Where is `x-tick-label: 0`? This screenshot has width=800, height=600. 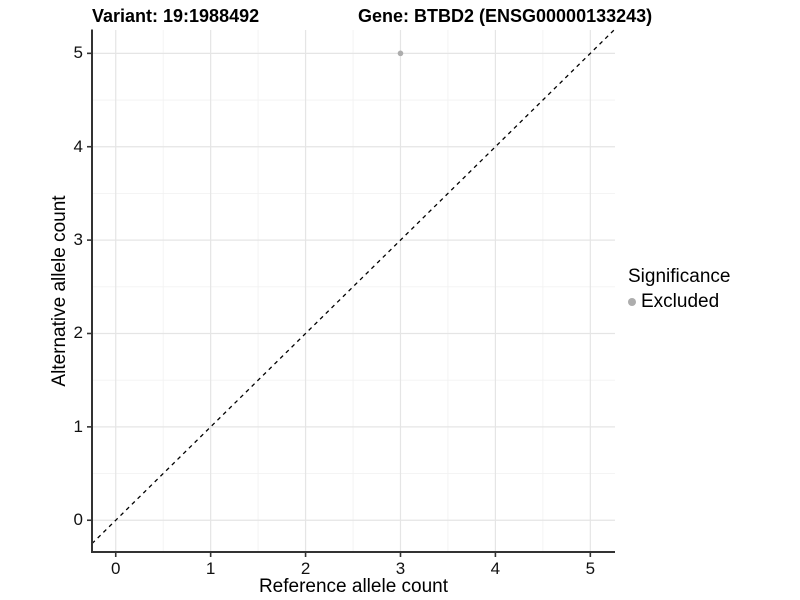
x-tick-label: 0 is located at coordinates (115, 568).